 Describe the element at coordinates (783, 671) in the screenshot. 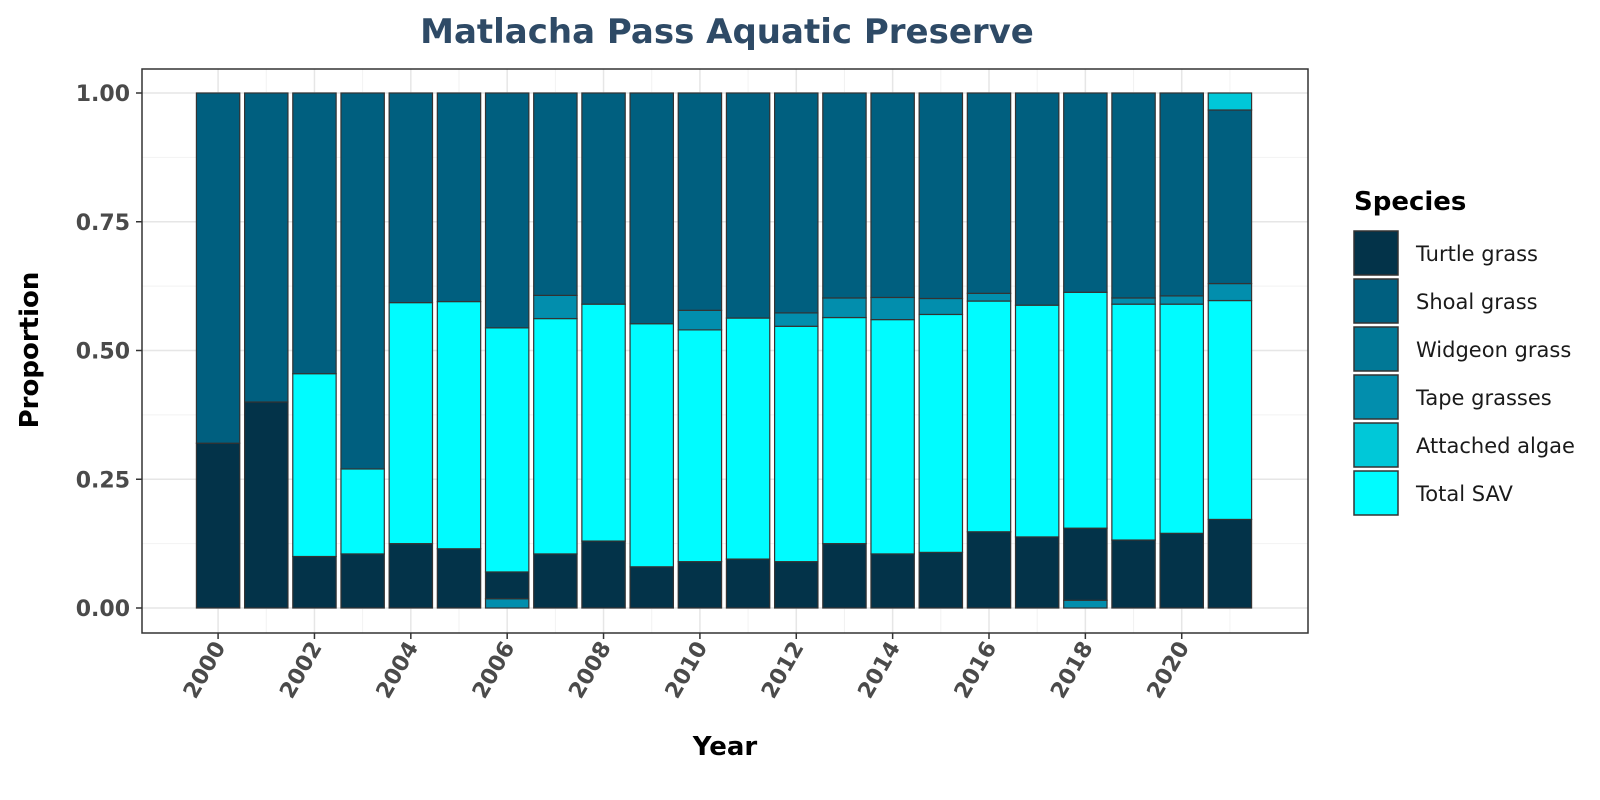

I see `x-tick-label: 2012` at that location.